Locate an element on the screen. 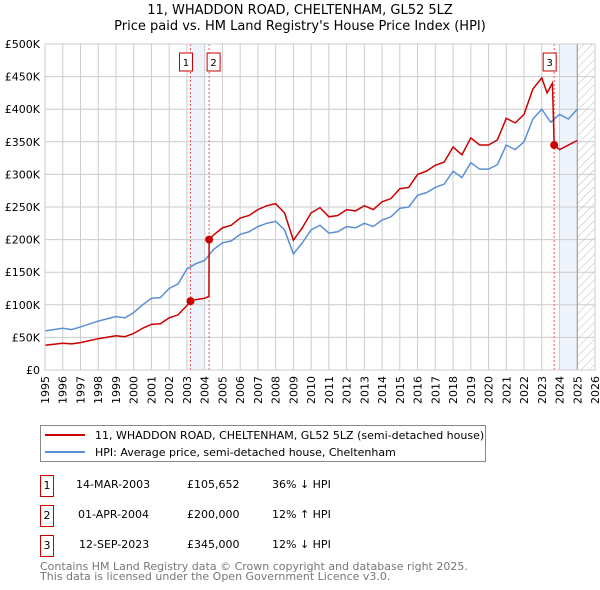 This screenshot has width=600, height=590. x-tick-label: 1997 is located at coordinates (80, 390).